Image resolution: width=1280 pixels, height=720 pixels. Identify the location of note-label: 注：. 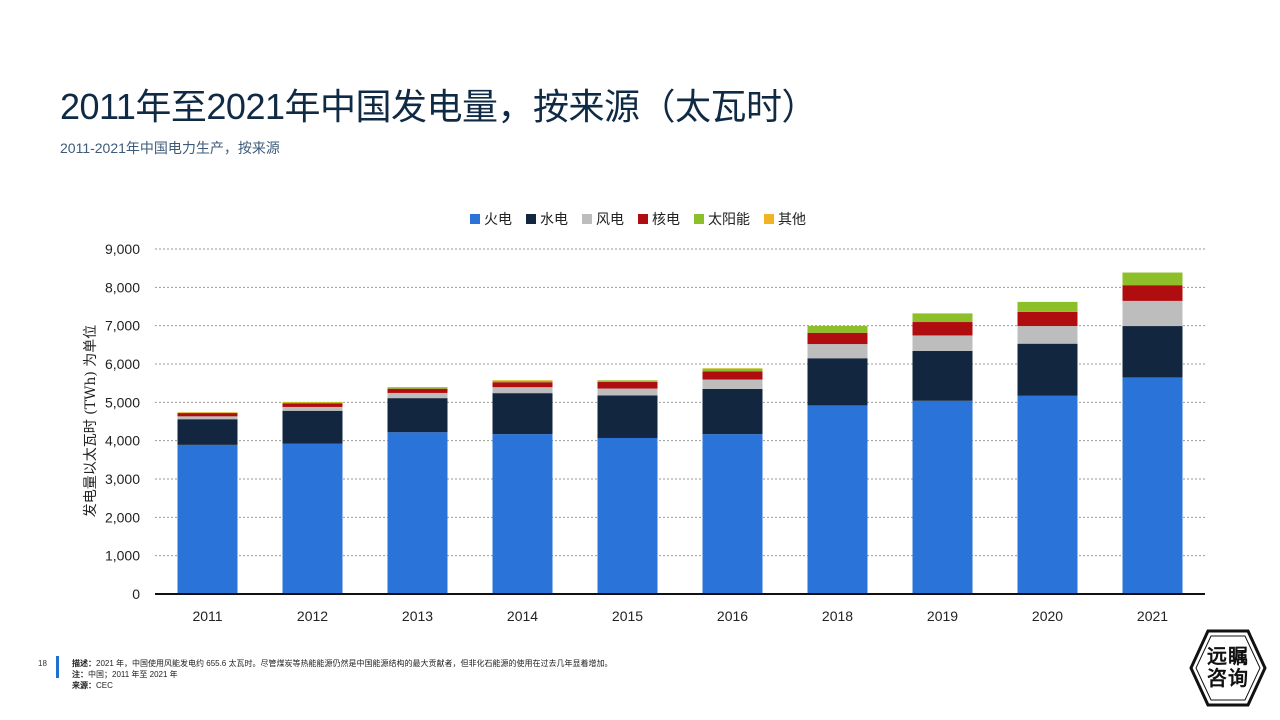
(80, 674).